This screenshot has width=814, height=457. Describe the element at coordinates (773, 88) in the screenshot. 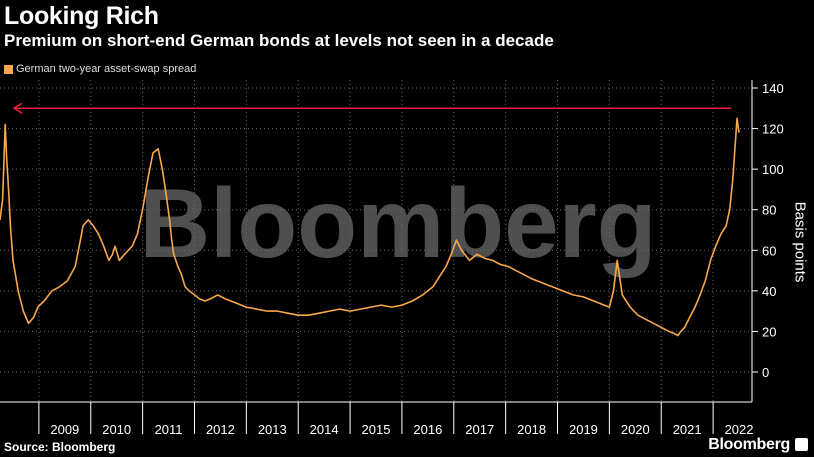

I see `y-tick-label: 140` at that location.